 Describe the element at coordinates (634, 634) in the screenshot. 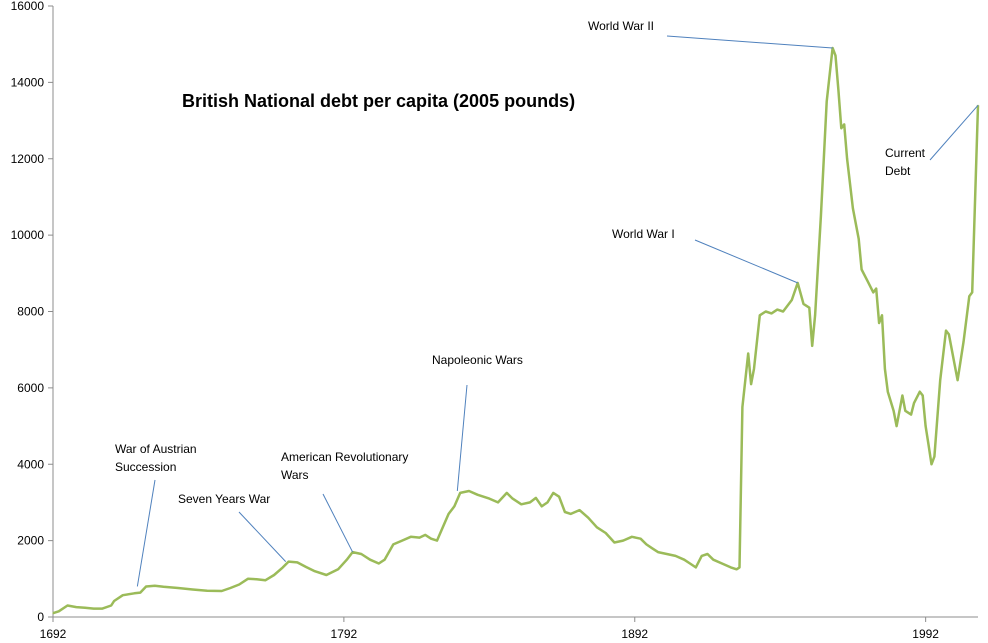

I see `x-tick-label: 1892` at that location.